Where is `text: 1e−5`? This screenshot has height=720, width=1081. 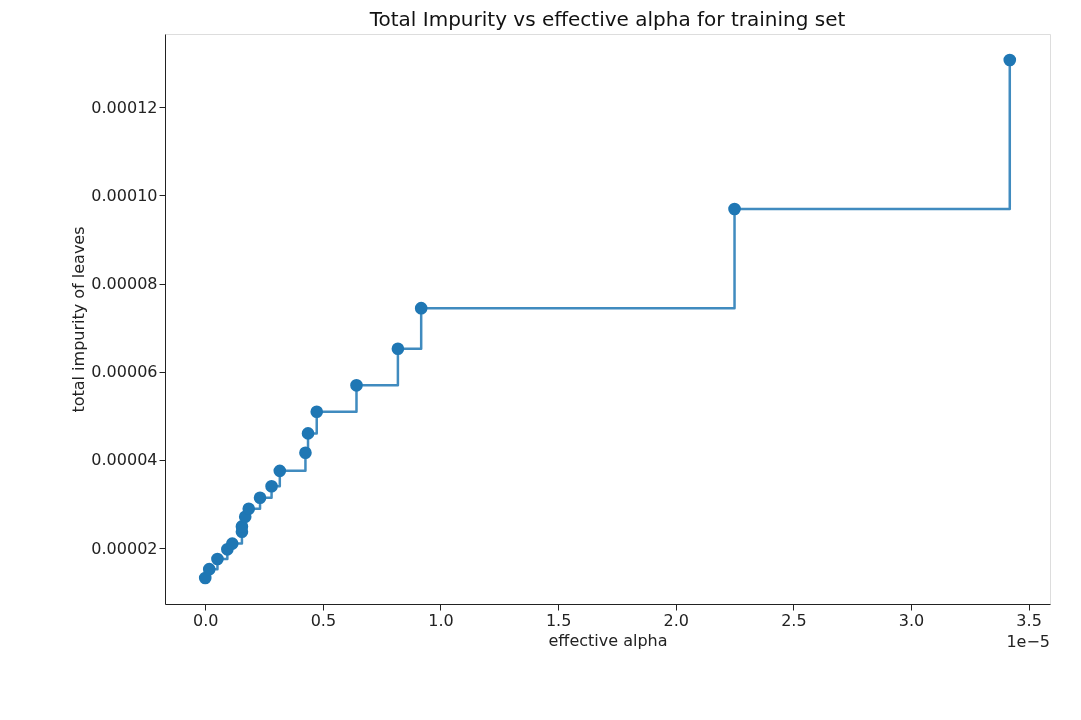 text: 1e−5 is located at coordinates (1028, 641).